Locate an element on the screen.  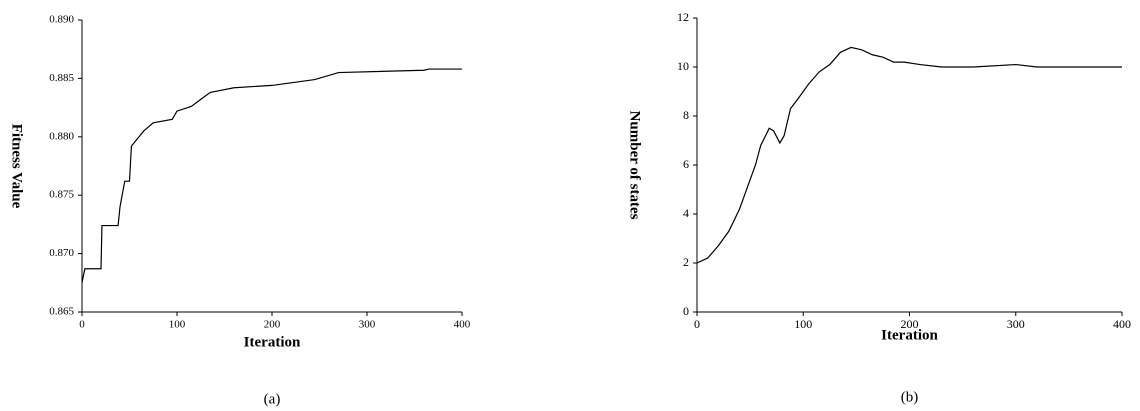
y-axis-title: Number of states is located at coordinates (635, 165).